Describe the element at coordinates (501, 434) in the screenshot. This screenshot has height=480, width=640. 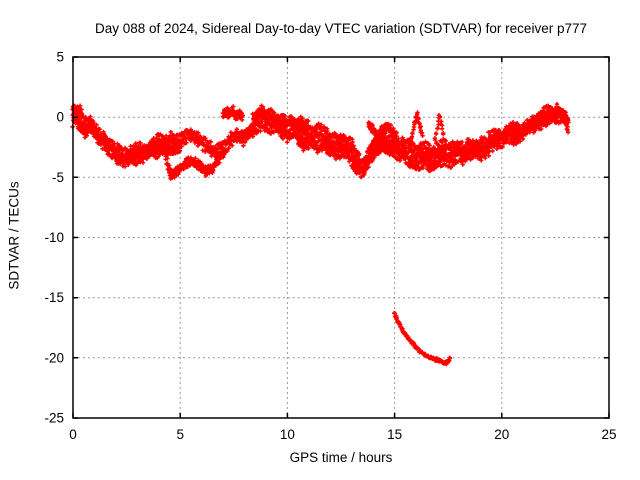
I see `svg-text: 20` at that location.